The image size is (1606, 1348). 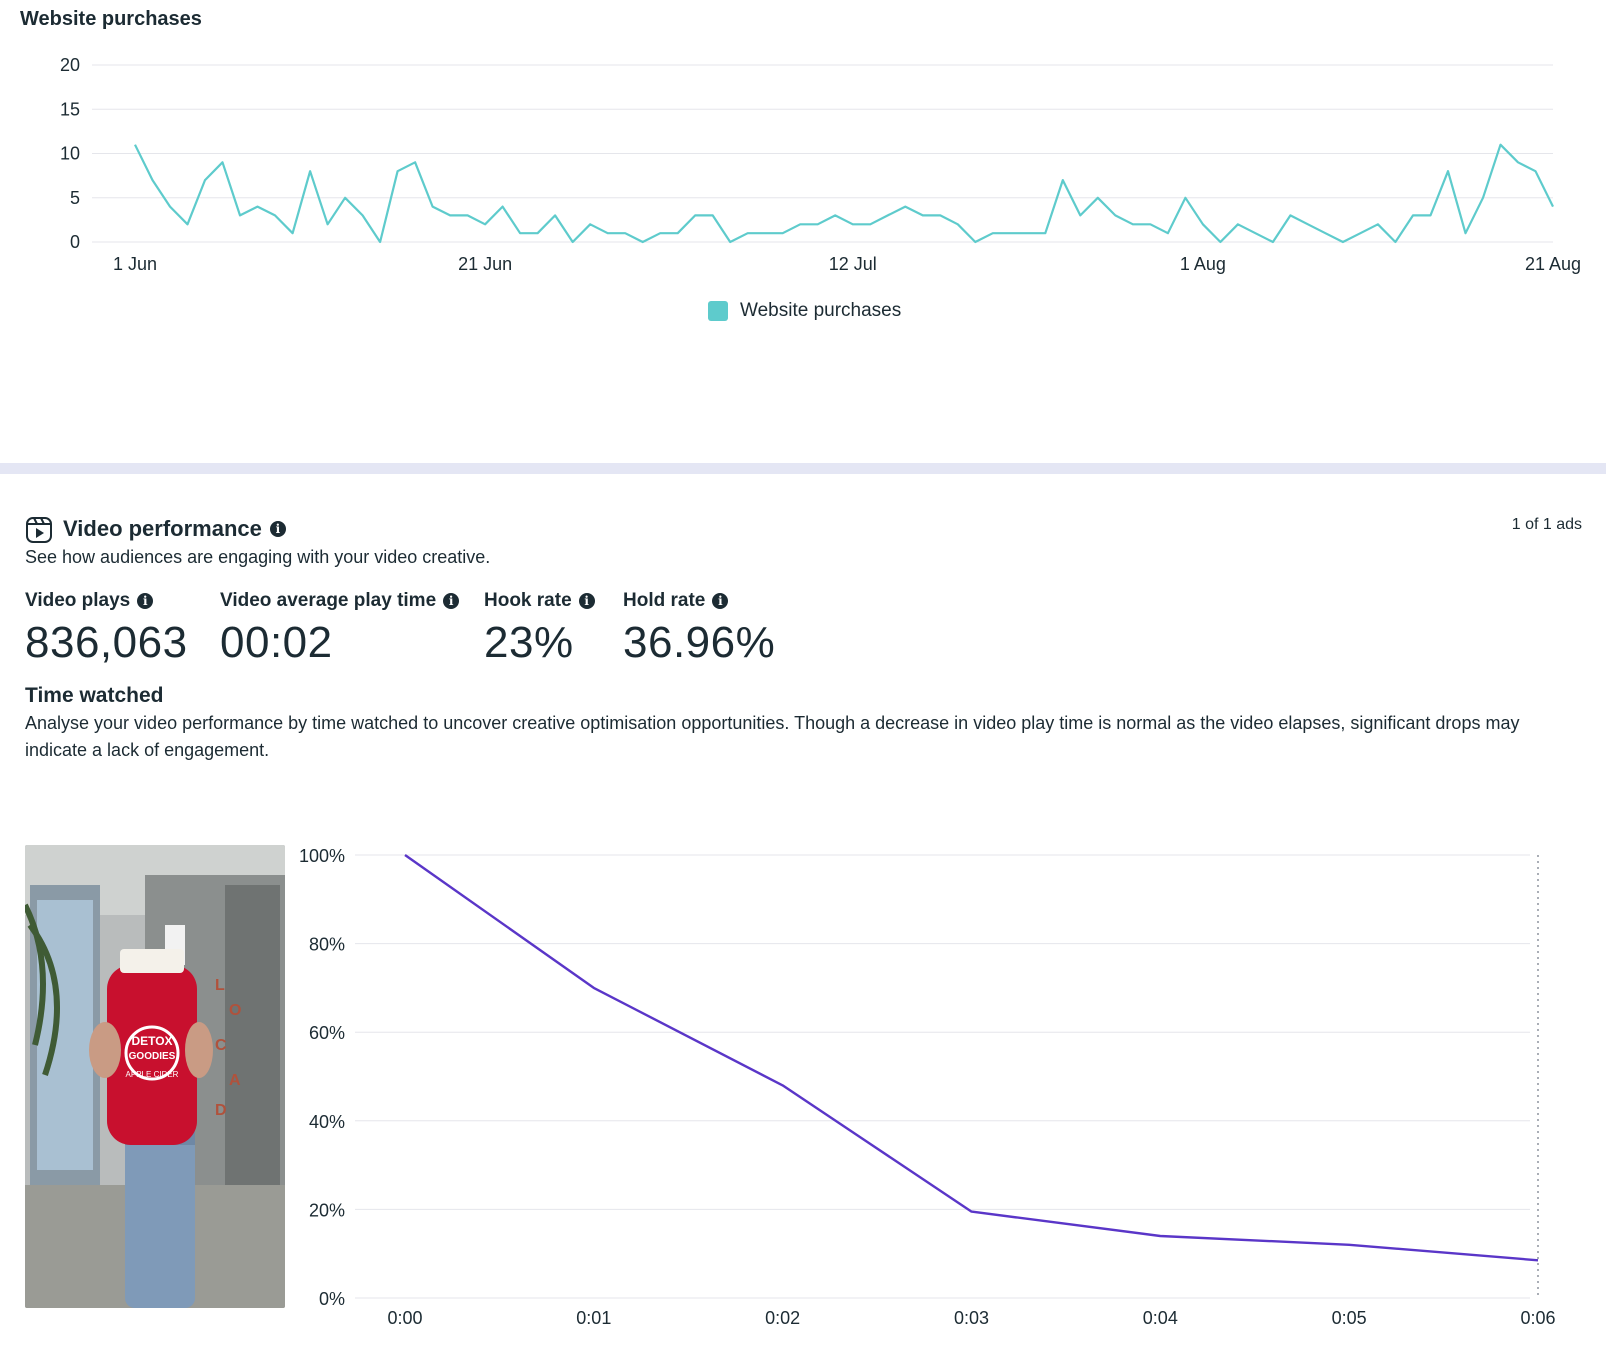 I want to click on metric-average-play-time: Video average play time i 00:02, so click(x=340, y=629).